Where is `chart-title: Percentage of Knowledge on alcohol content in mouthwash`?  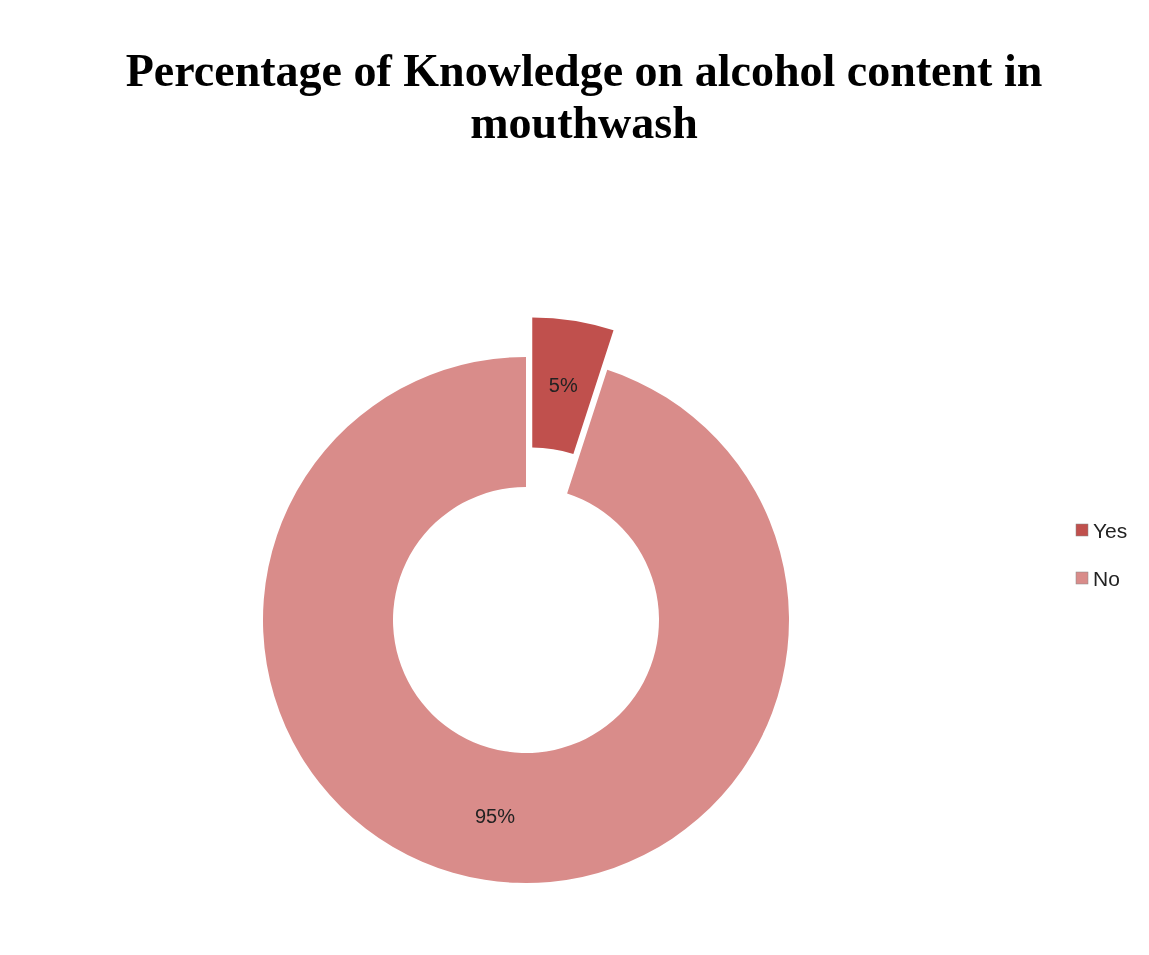 chart-title: Percentage of Knowledge on alcohol content in mouthwash is located at coordinates (584, 96).